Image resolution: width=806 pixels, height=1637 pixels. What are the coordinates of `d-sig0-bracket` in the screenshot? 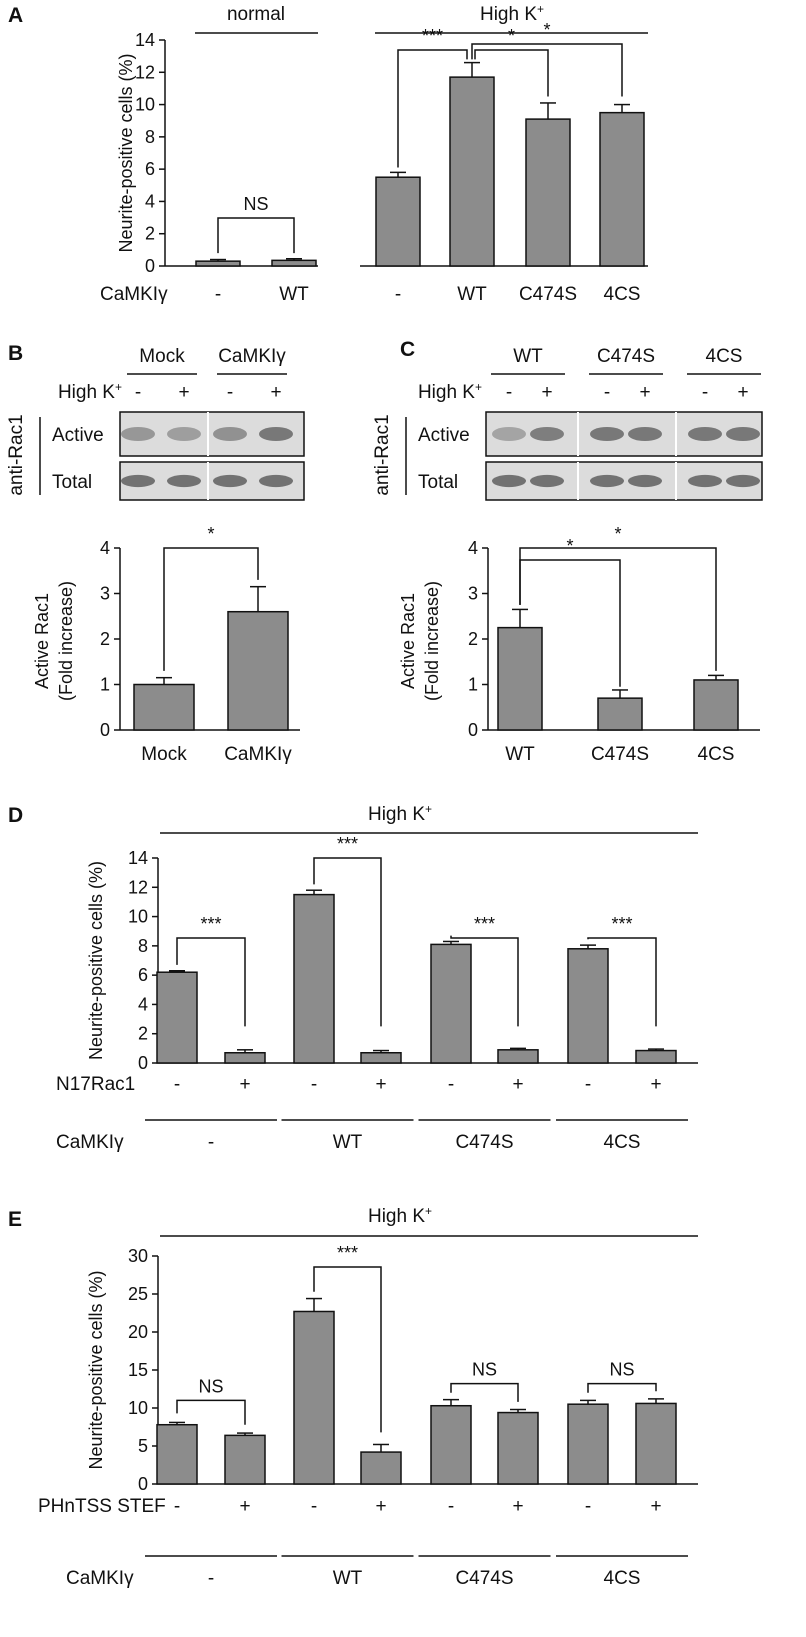 It's located at (211, 982).